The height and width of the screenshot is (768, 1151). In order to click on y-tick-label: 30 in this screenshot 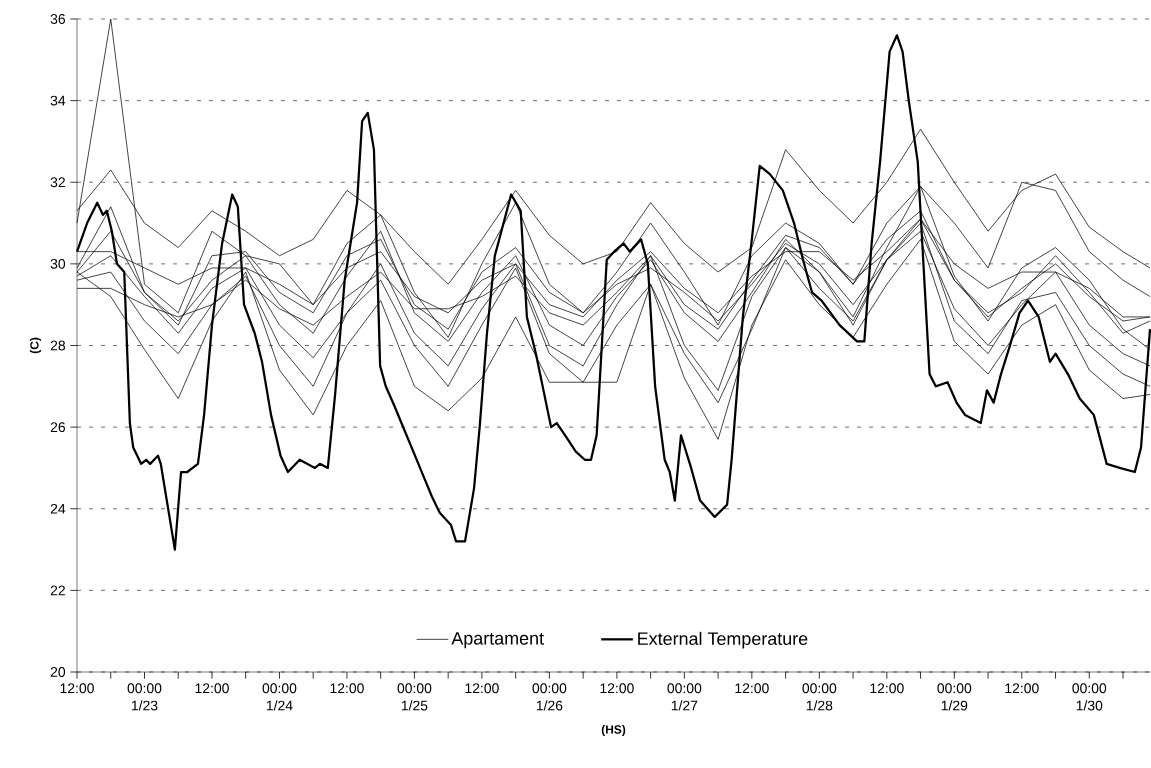, I will do `click(58, 263)`.